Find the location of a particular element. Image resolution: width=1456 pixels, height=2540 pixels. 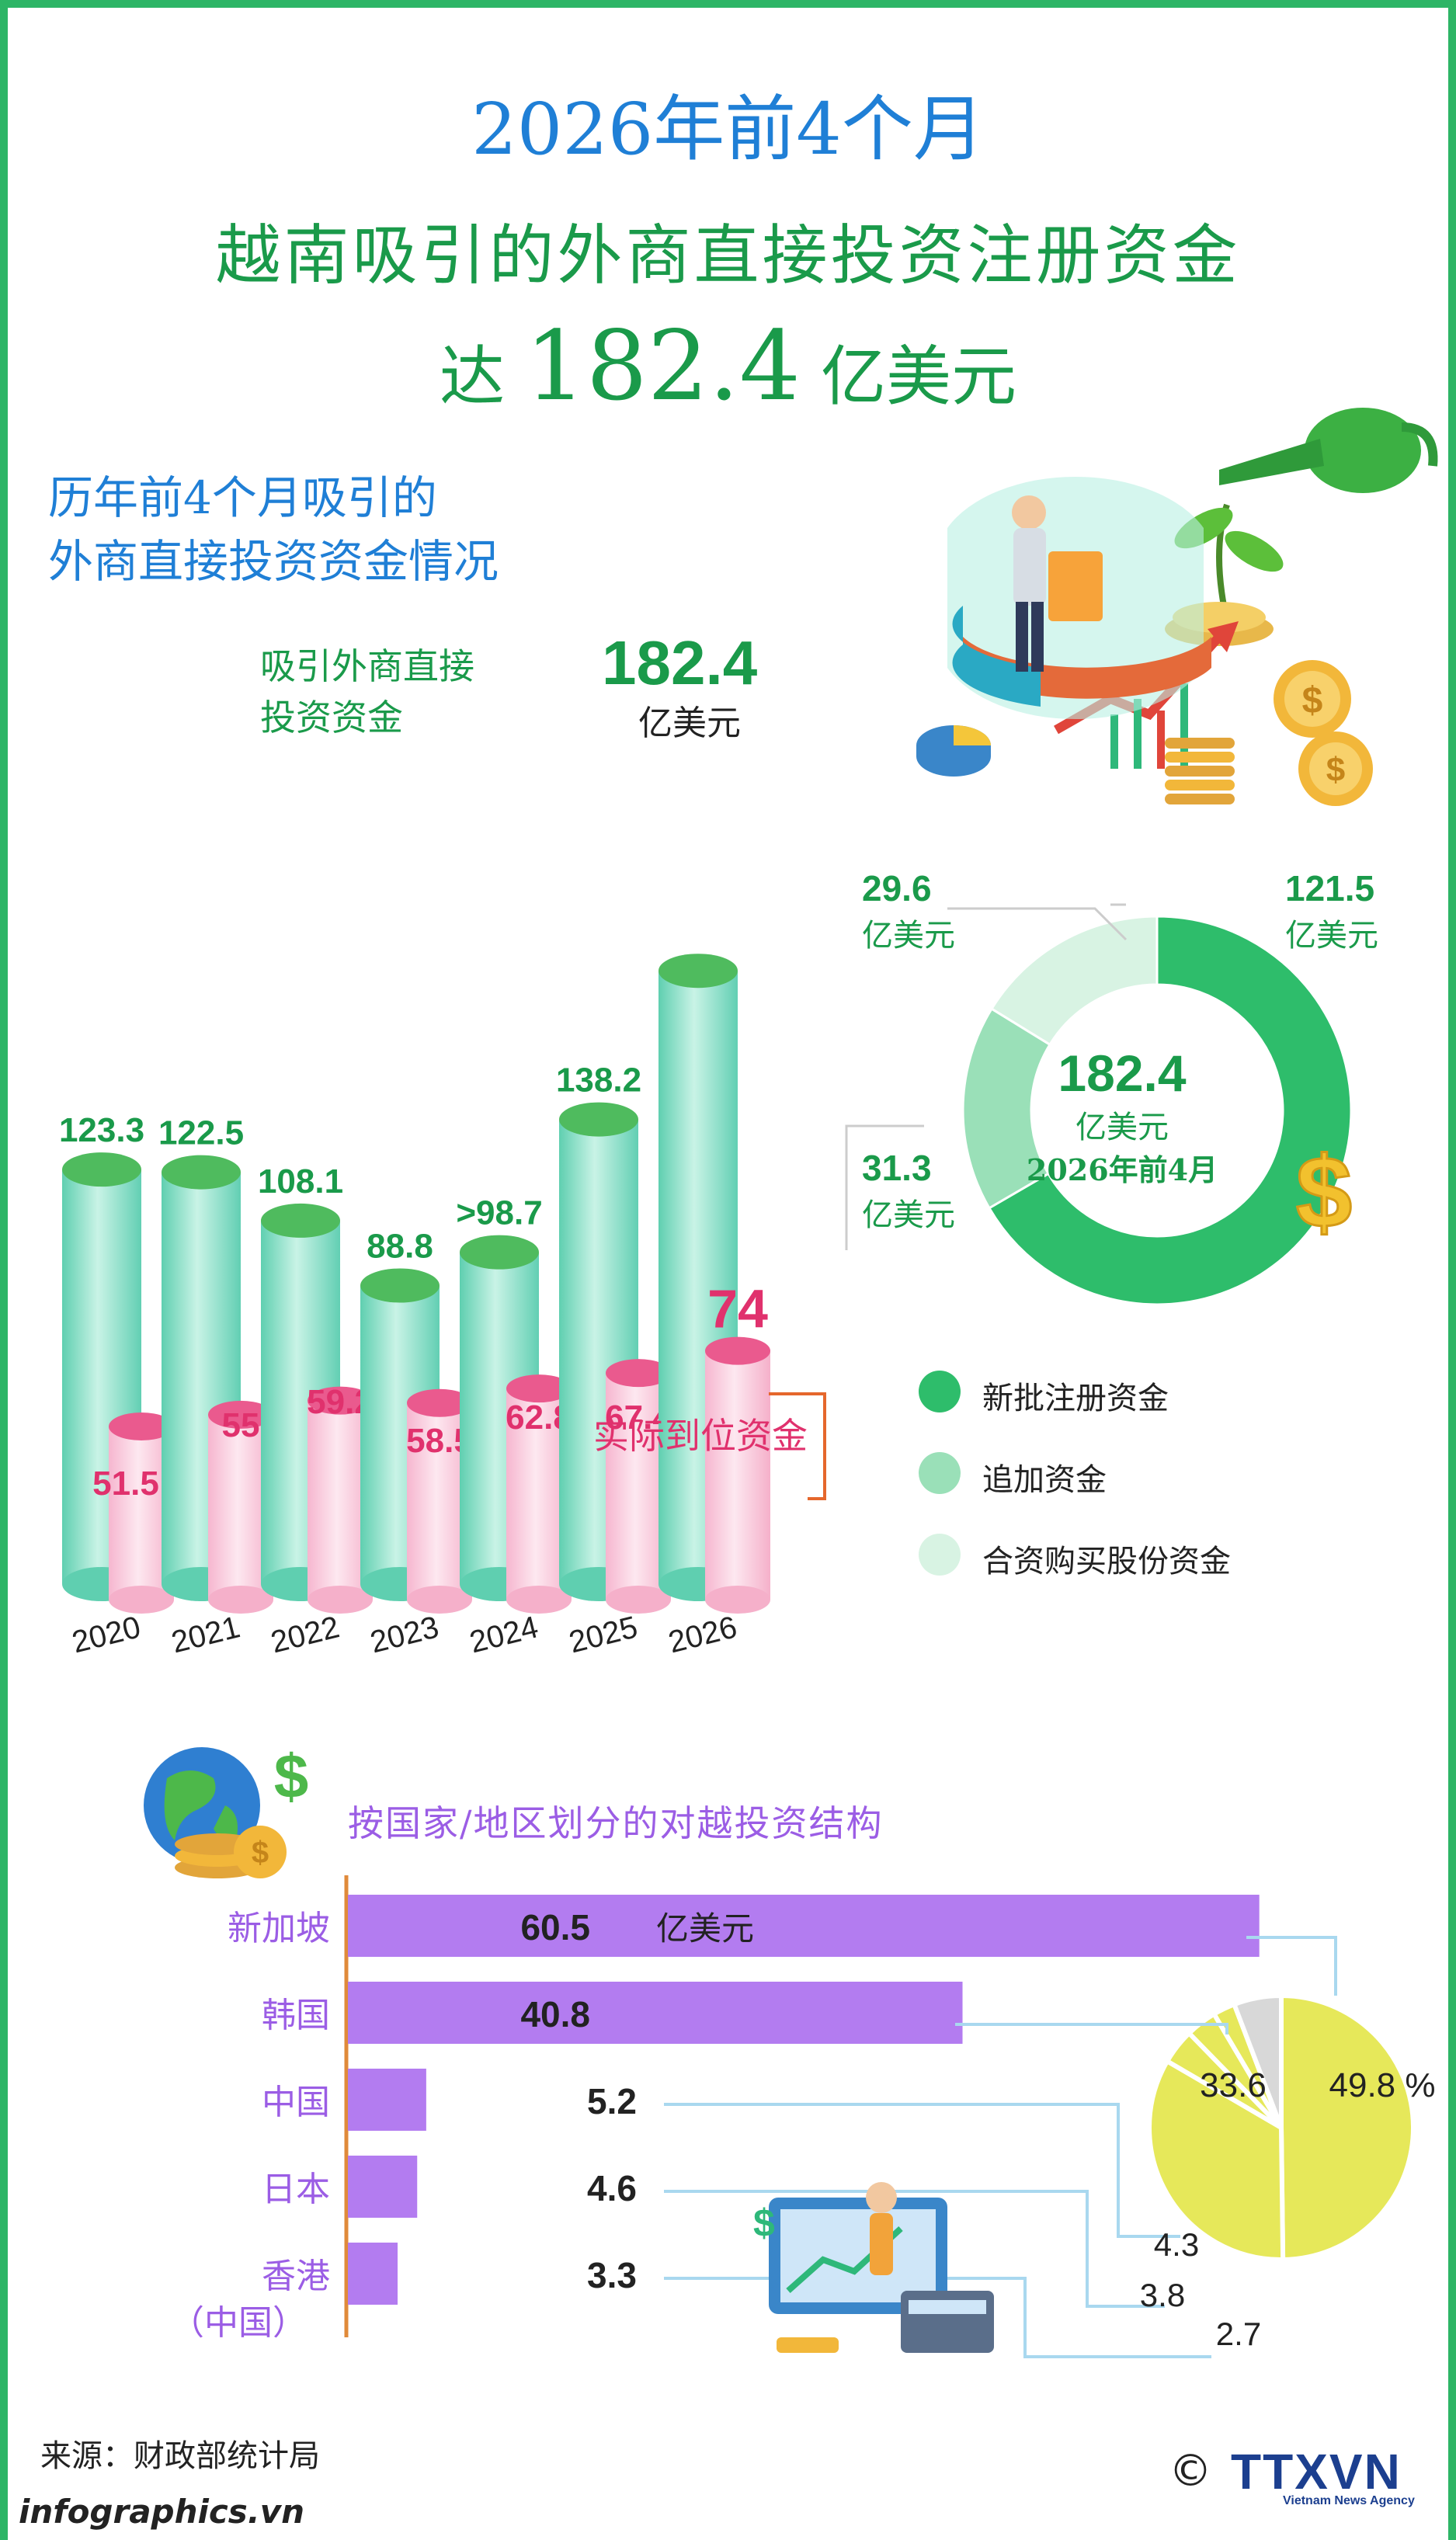

top-fdi-value: 182.4 is located at coordinates (680, 663).